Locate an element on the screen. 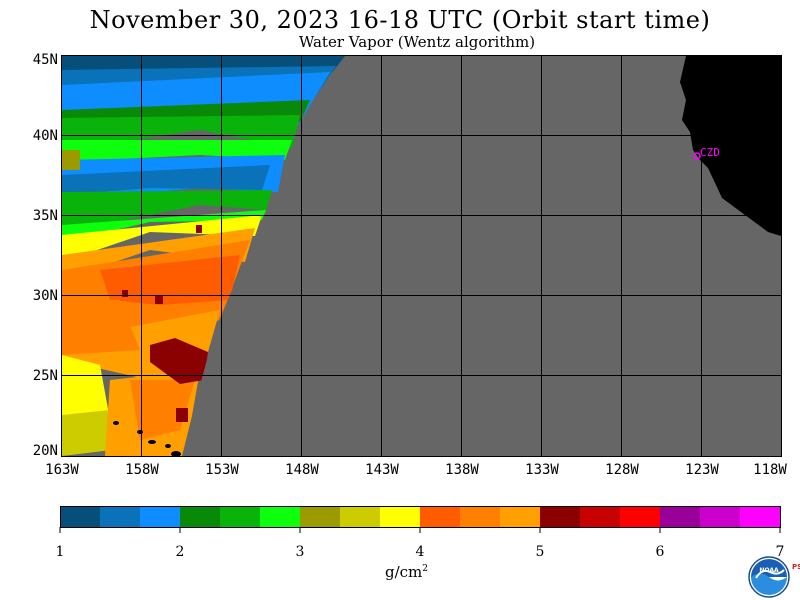 The height and width of the screenshot is (600, 800). lon-label: 133W is located at coordinates (542, 470).